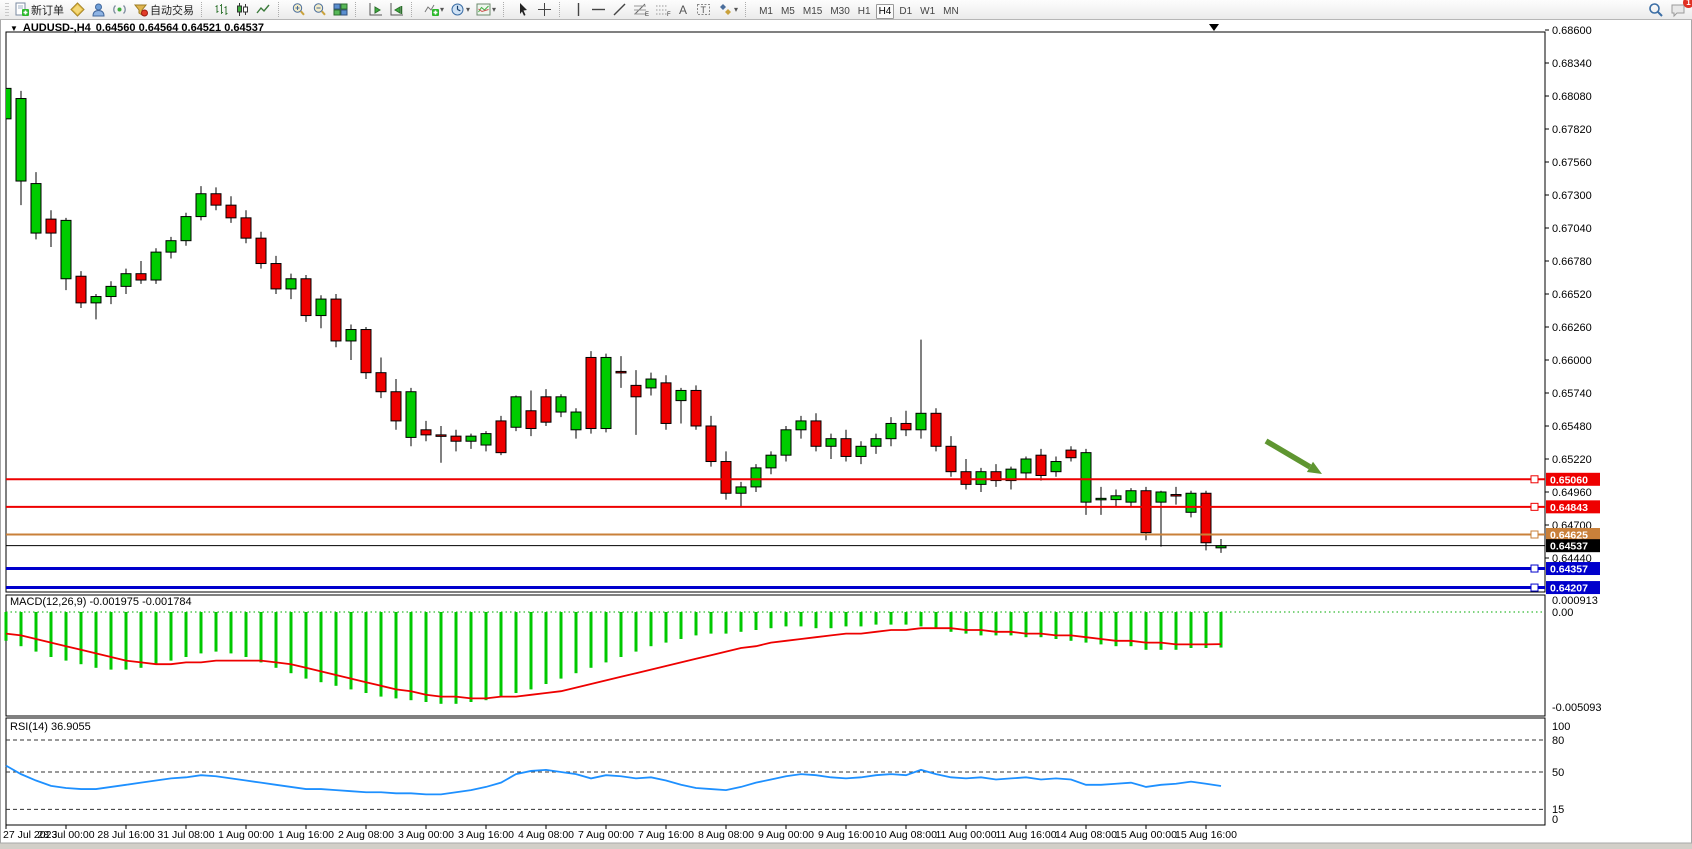 Image resolution: width=1692 pixels, height=849 pixels. Describe the element at coordinates (726, 835) in the screenshot. I see `time-tick-label: 8 Aug 08:00` at that location.